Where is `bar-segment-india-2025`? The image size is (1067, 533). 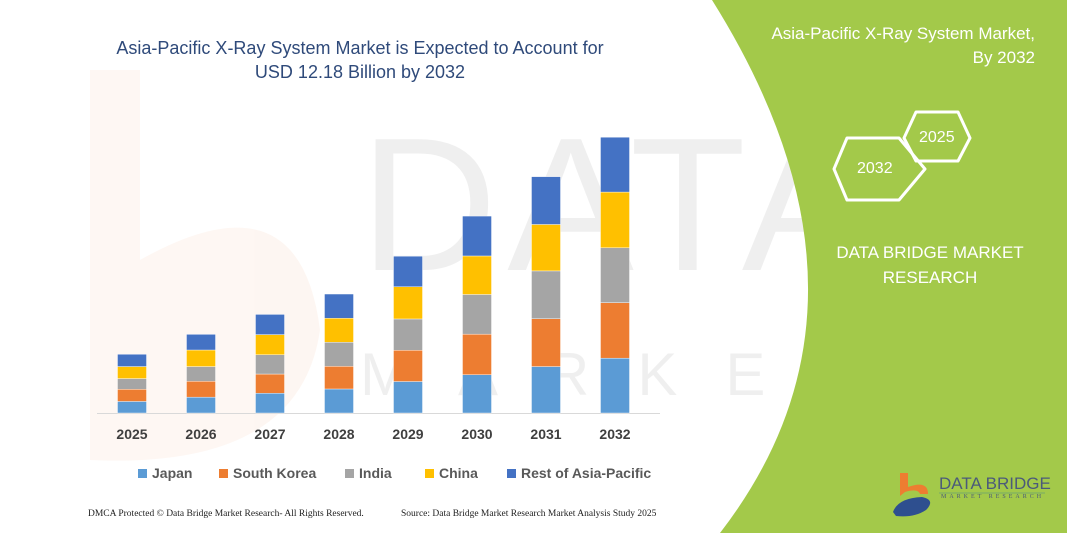
bar-segment-india-2025 is located at coordinates (132, 384).